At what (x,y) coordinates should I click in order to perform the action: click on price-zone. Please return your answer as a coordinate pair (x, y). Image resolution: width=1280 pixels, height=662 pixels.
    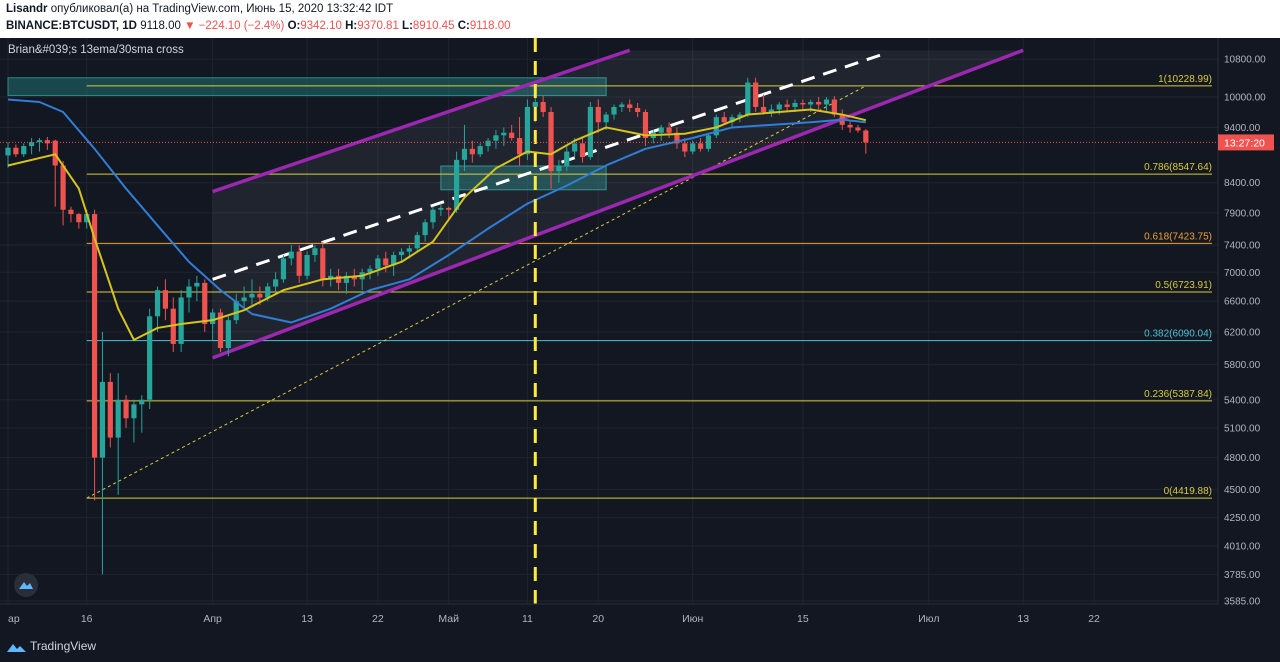
    Looking at the image, I should click on (523, 178).